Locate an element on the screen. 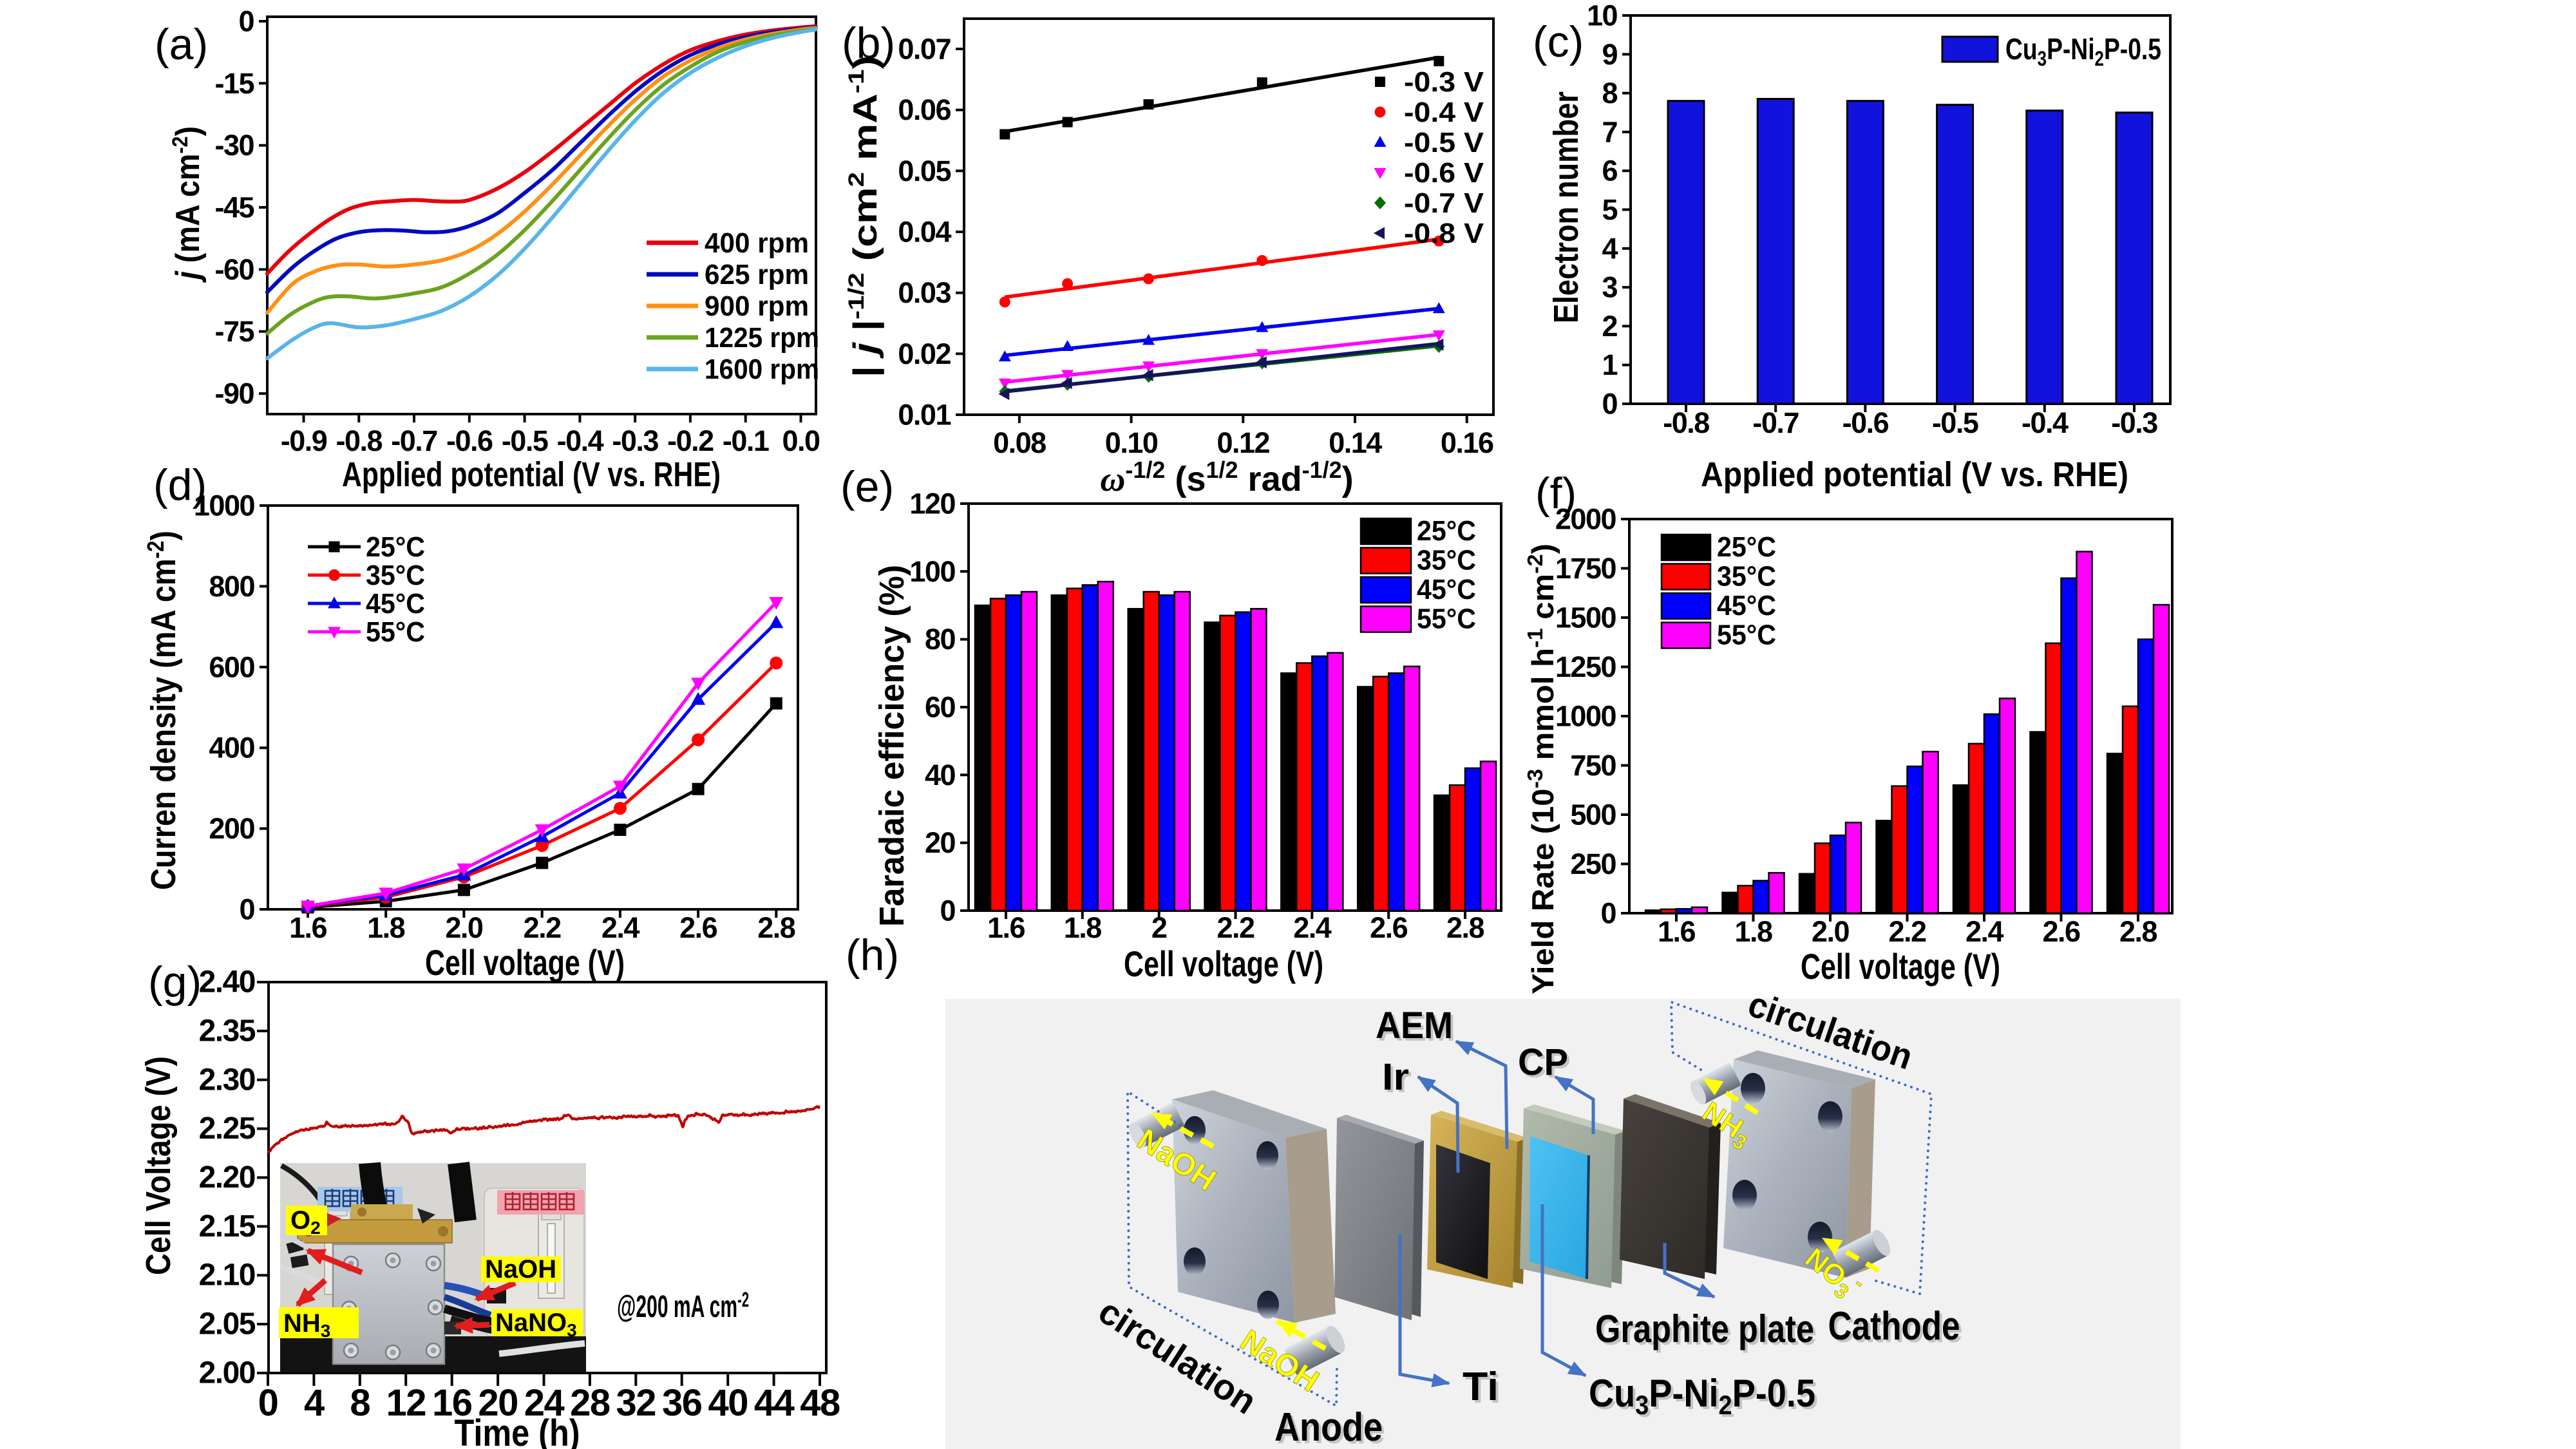  svg-text: 10 is located at coordinates (1603, 16).